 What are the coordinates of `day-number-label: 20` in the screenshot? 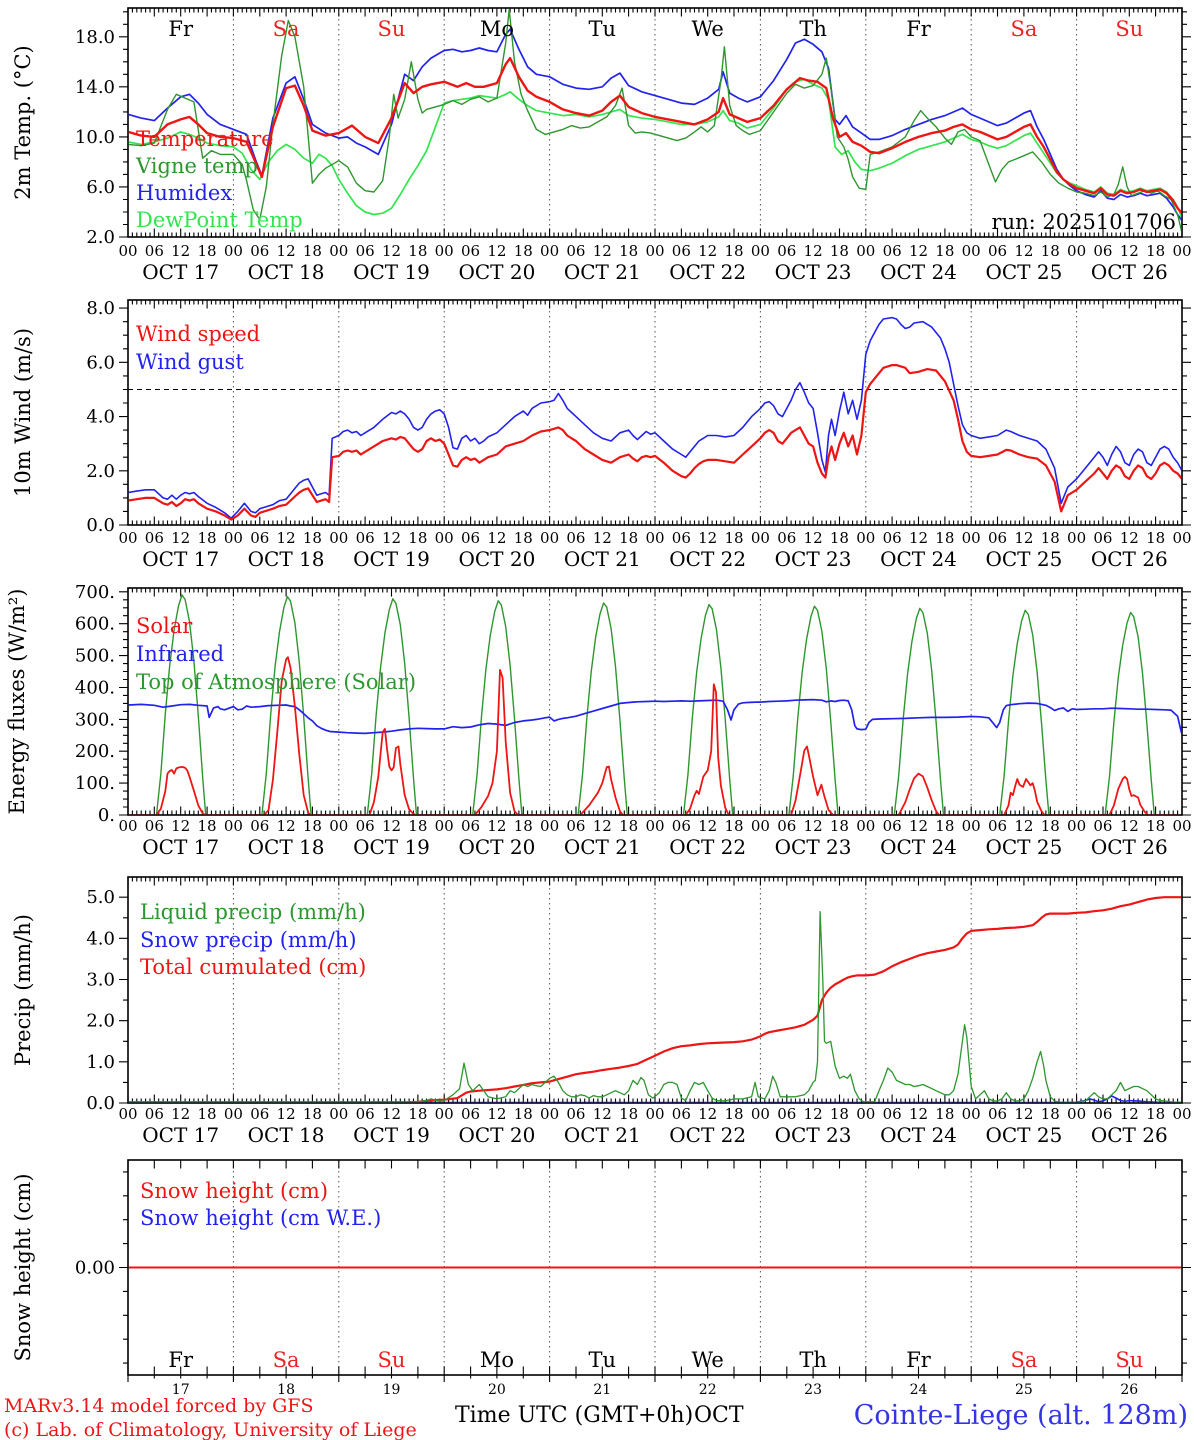 It's located at (497, 1390).